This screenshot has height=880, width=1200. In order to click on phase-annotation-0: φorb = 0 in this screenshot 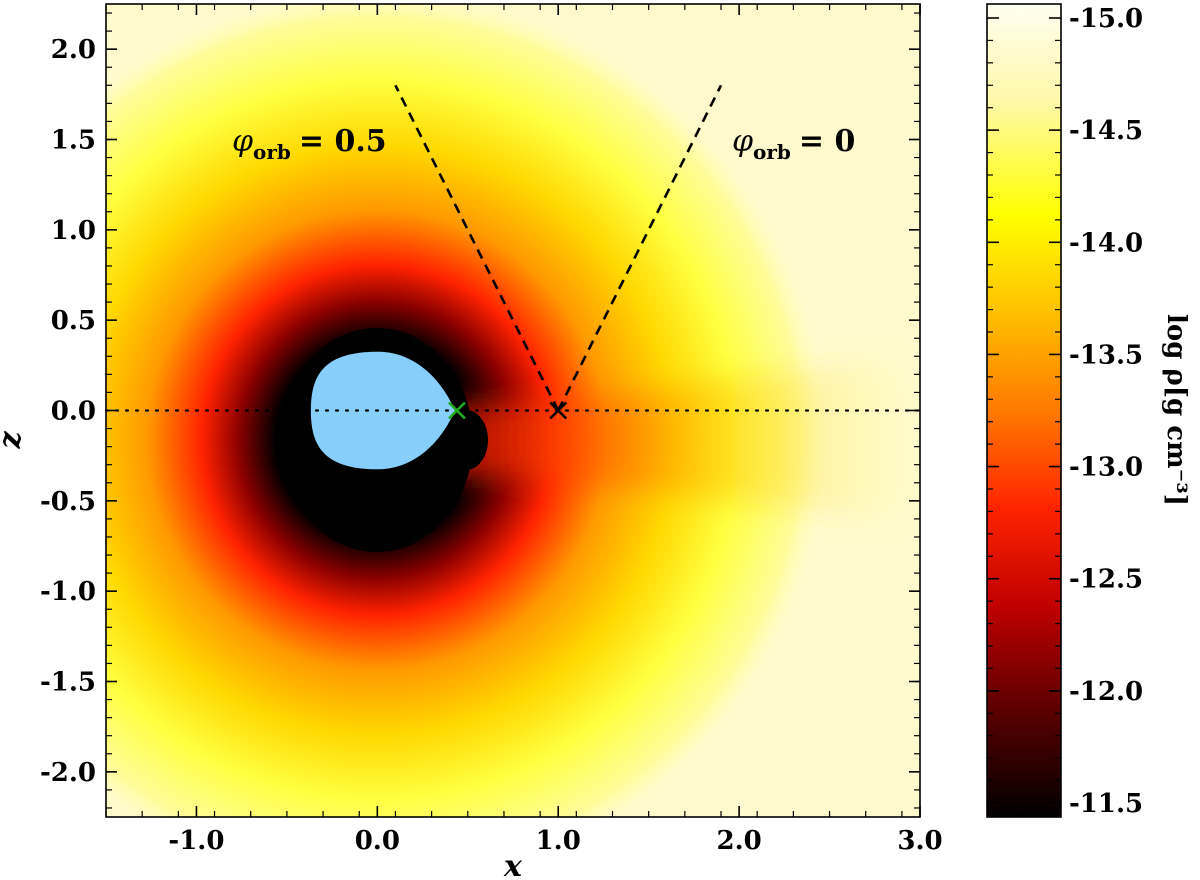, I will do `click(793, 144)`.